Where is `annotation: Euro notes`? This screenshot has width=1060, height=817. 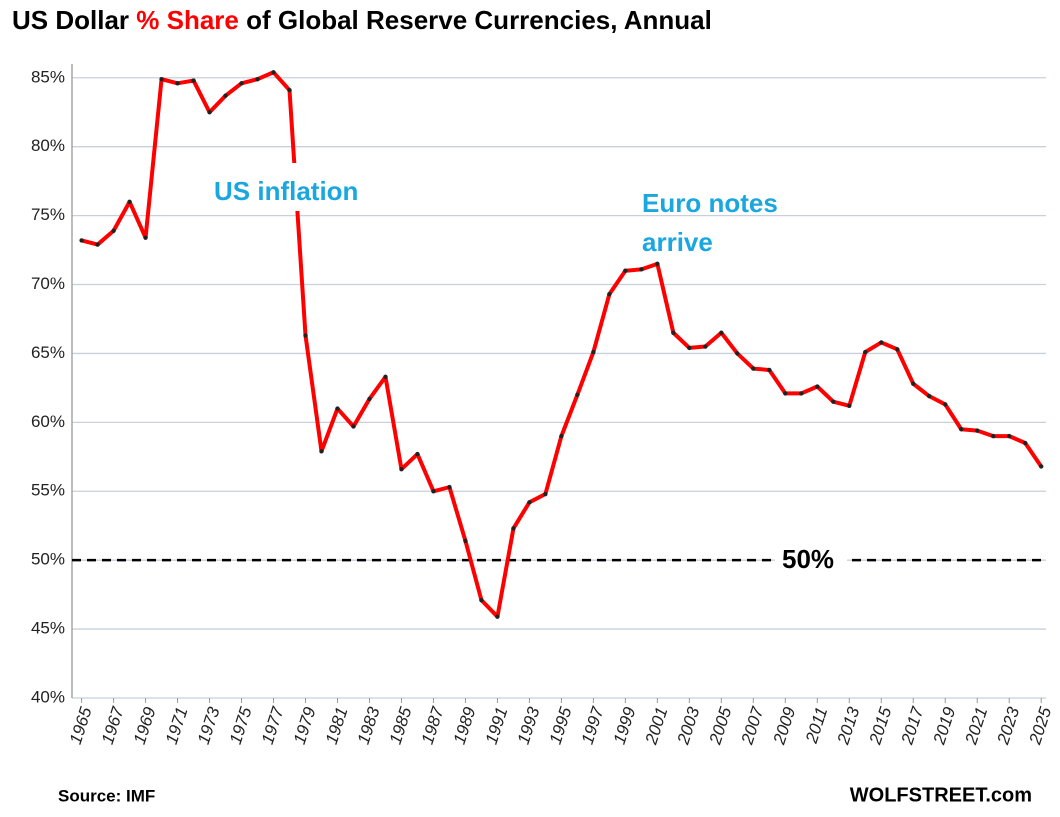 annotation: Euro notes is located at coordinates (710, 203).